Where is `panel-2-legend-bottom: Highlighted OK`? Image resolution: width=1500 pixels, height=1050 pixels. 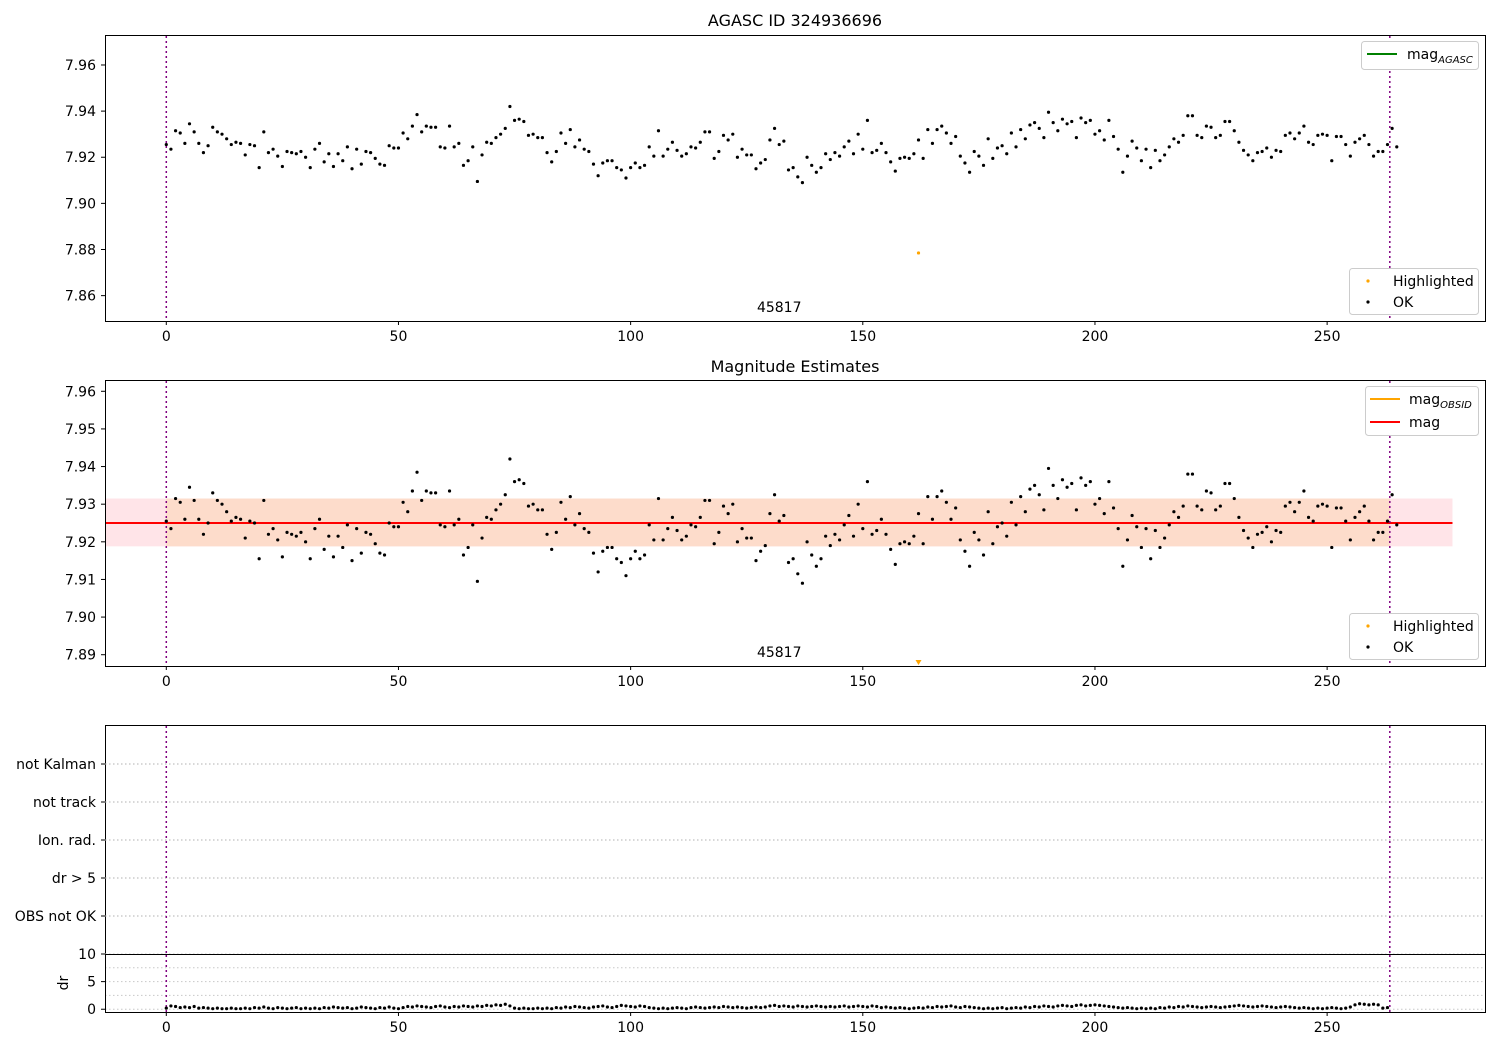 panel-2-legend-bottom: Highlighted OK is located at coordinates (1414, 636).